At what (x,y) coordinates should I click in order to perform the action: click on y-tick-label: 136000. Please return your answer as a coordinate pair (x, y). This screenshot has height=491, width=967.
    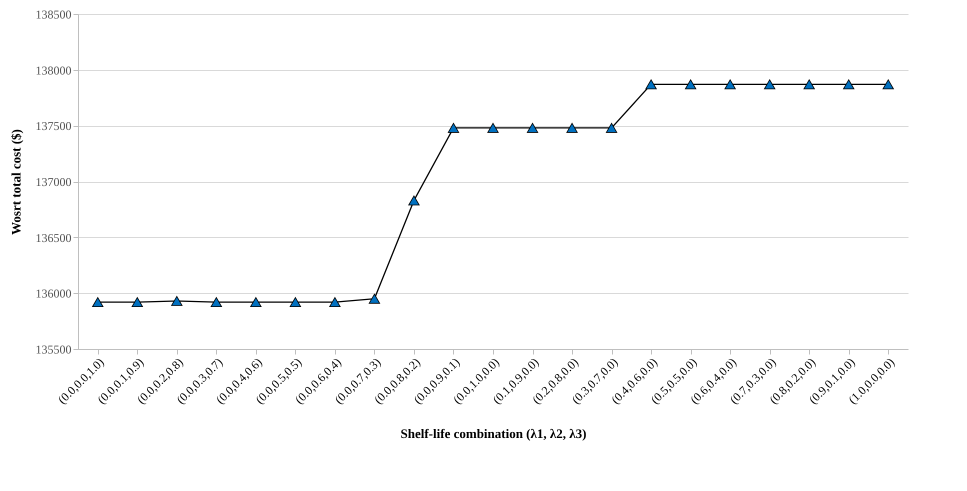
    Looking at the image, I should click on (54, 293).